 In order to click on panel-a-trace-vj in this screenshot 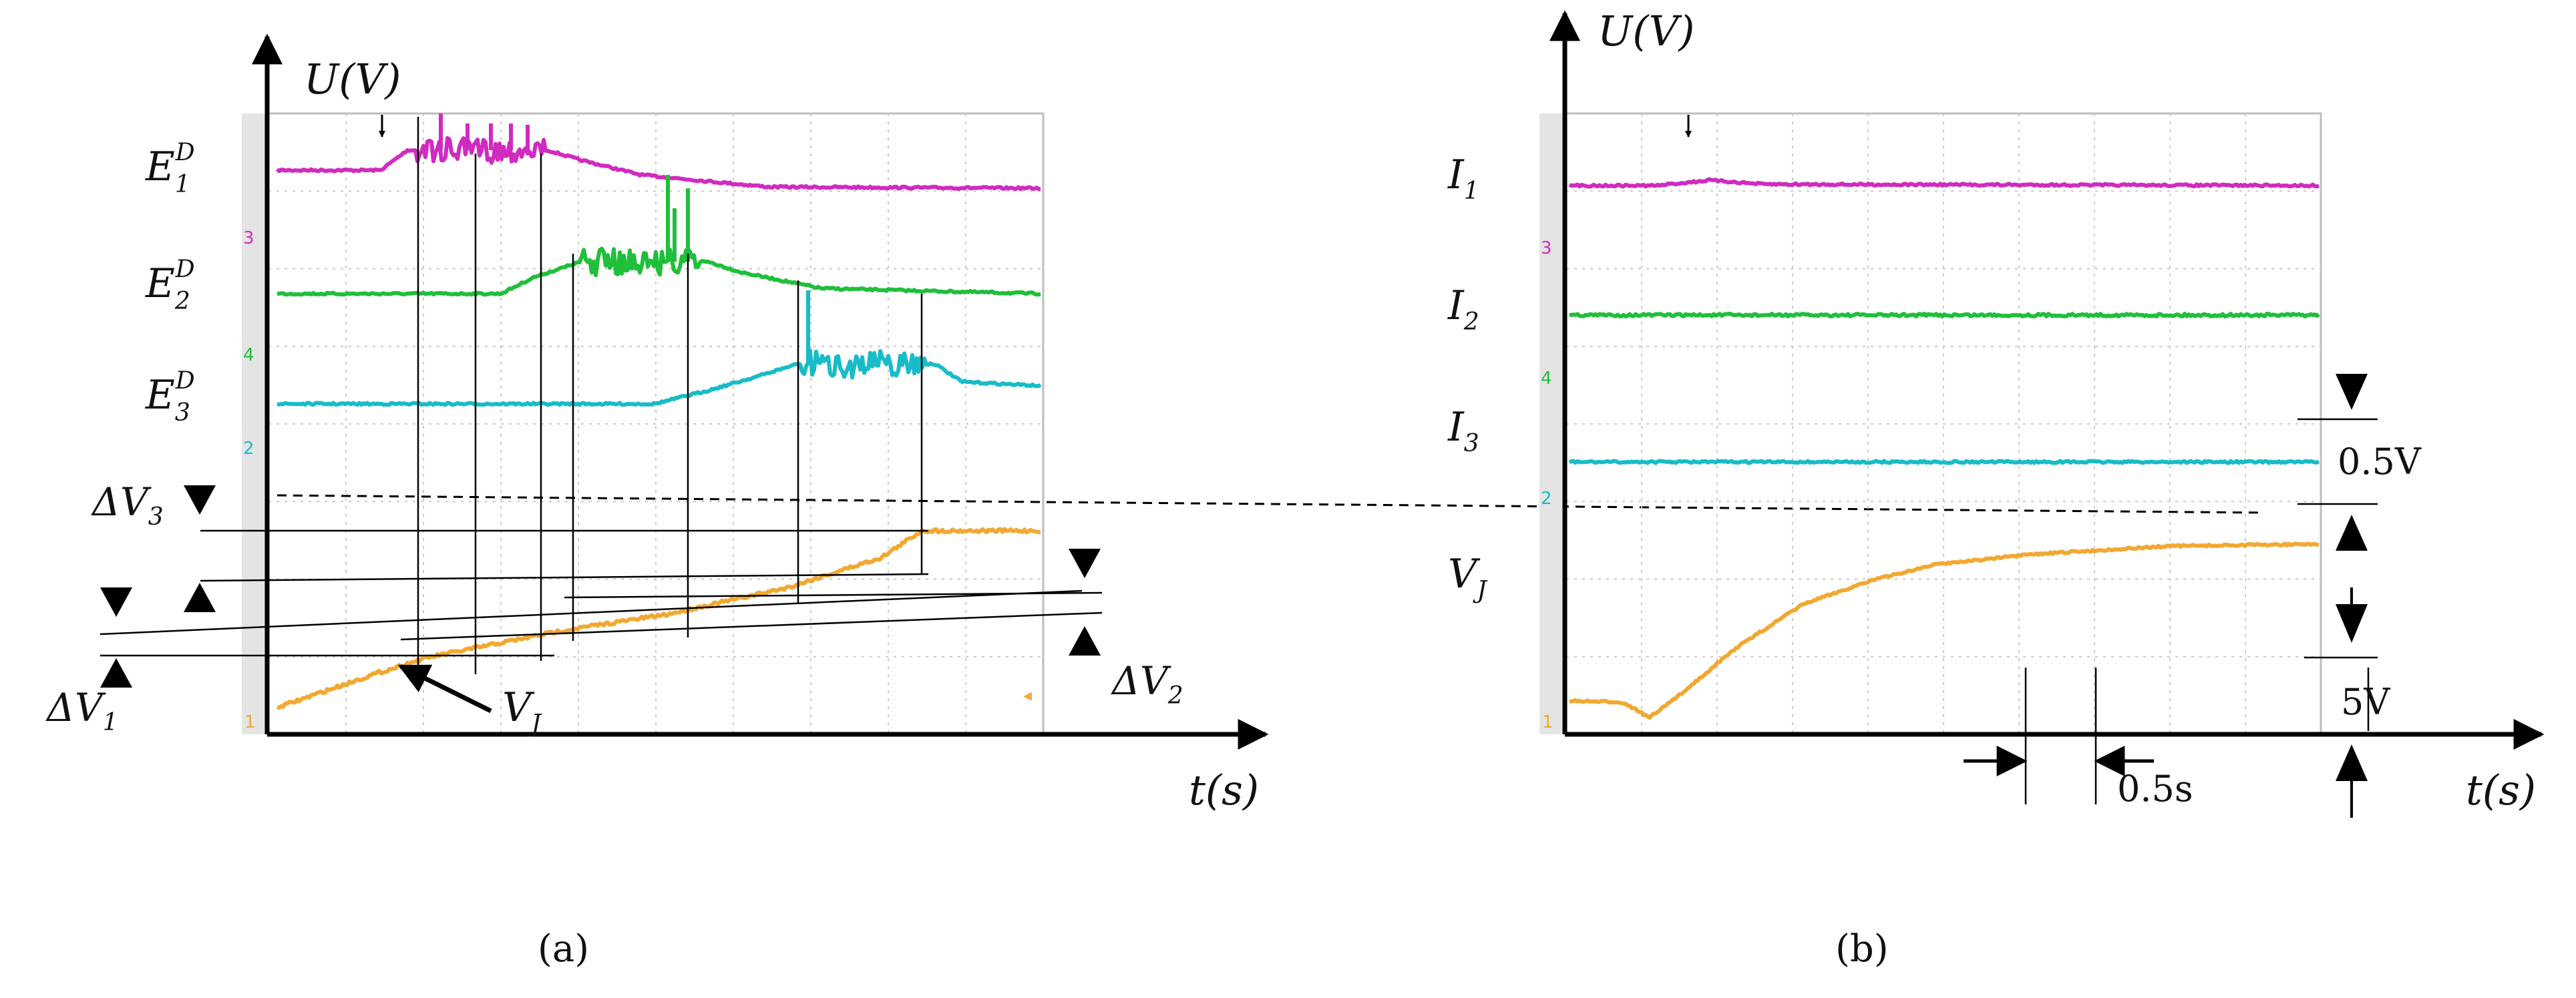, I will do `click(659, 618)`.